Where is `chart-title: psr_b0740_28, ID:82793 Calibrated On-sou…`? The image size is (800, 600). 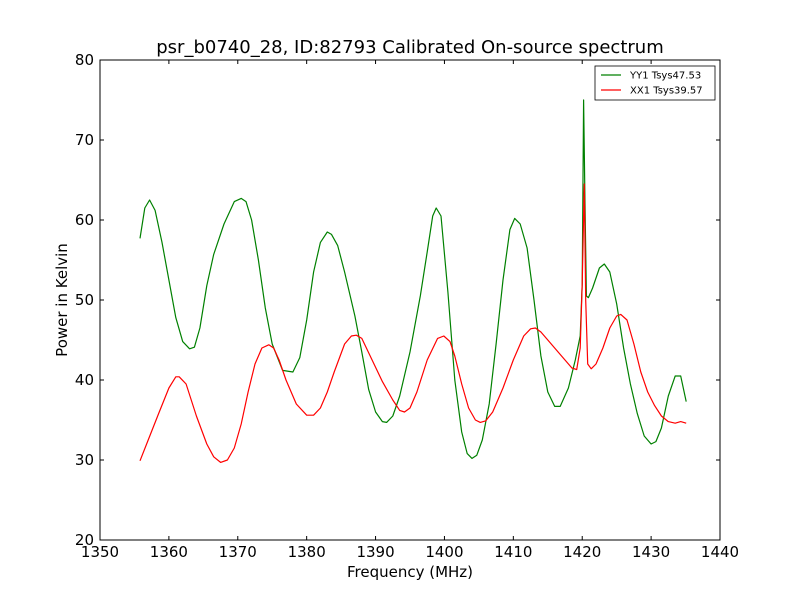
chart-title: psr_b0740_28, ID:82793 Calibrated On-sou… is located at coordinates (409, 47).